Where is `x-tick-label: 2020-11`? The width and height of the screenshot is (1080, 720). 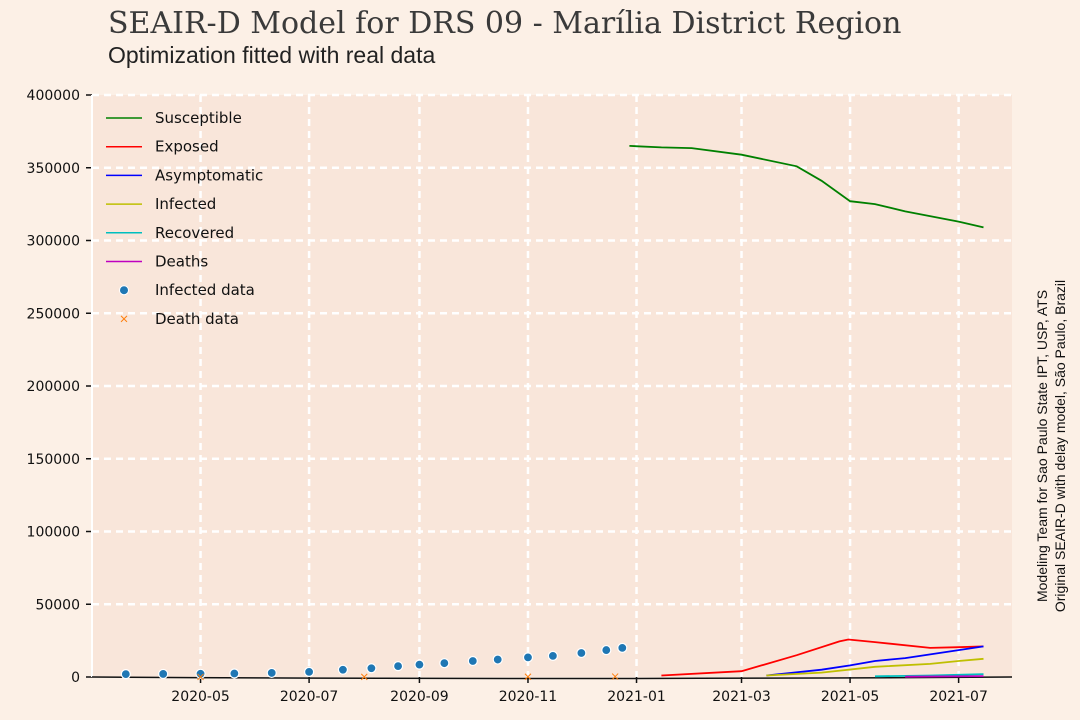
x-tick-label: 2020-11 is located at coordinates (528, 697).